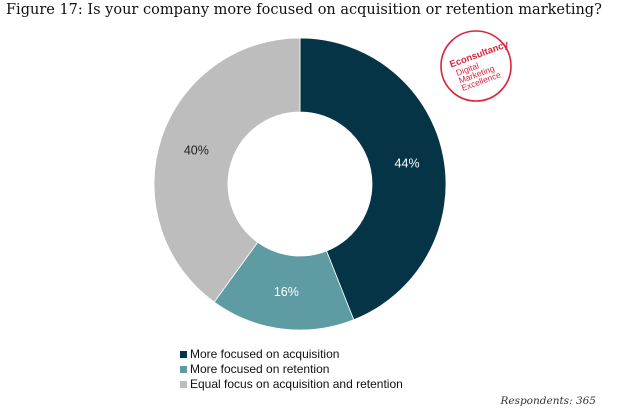 The width and height of the screenshot is (617, 417). Describe the element at coordinates (265, 354) in the screenshot. I see `legend-label: More focused on acquisition` at that location.